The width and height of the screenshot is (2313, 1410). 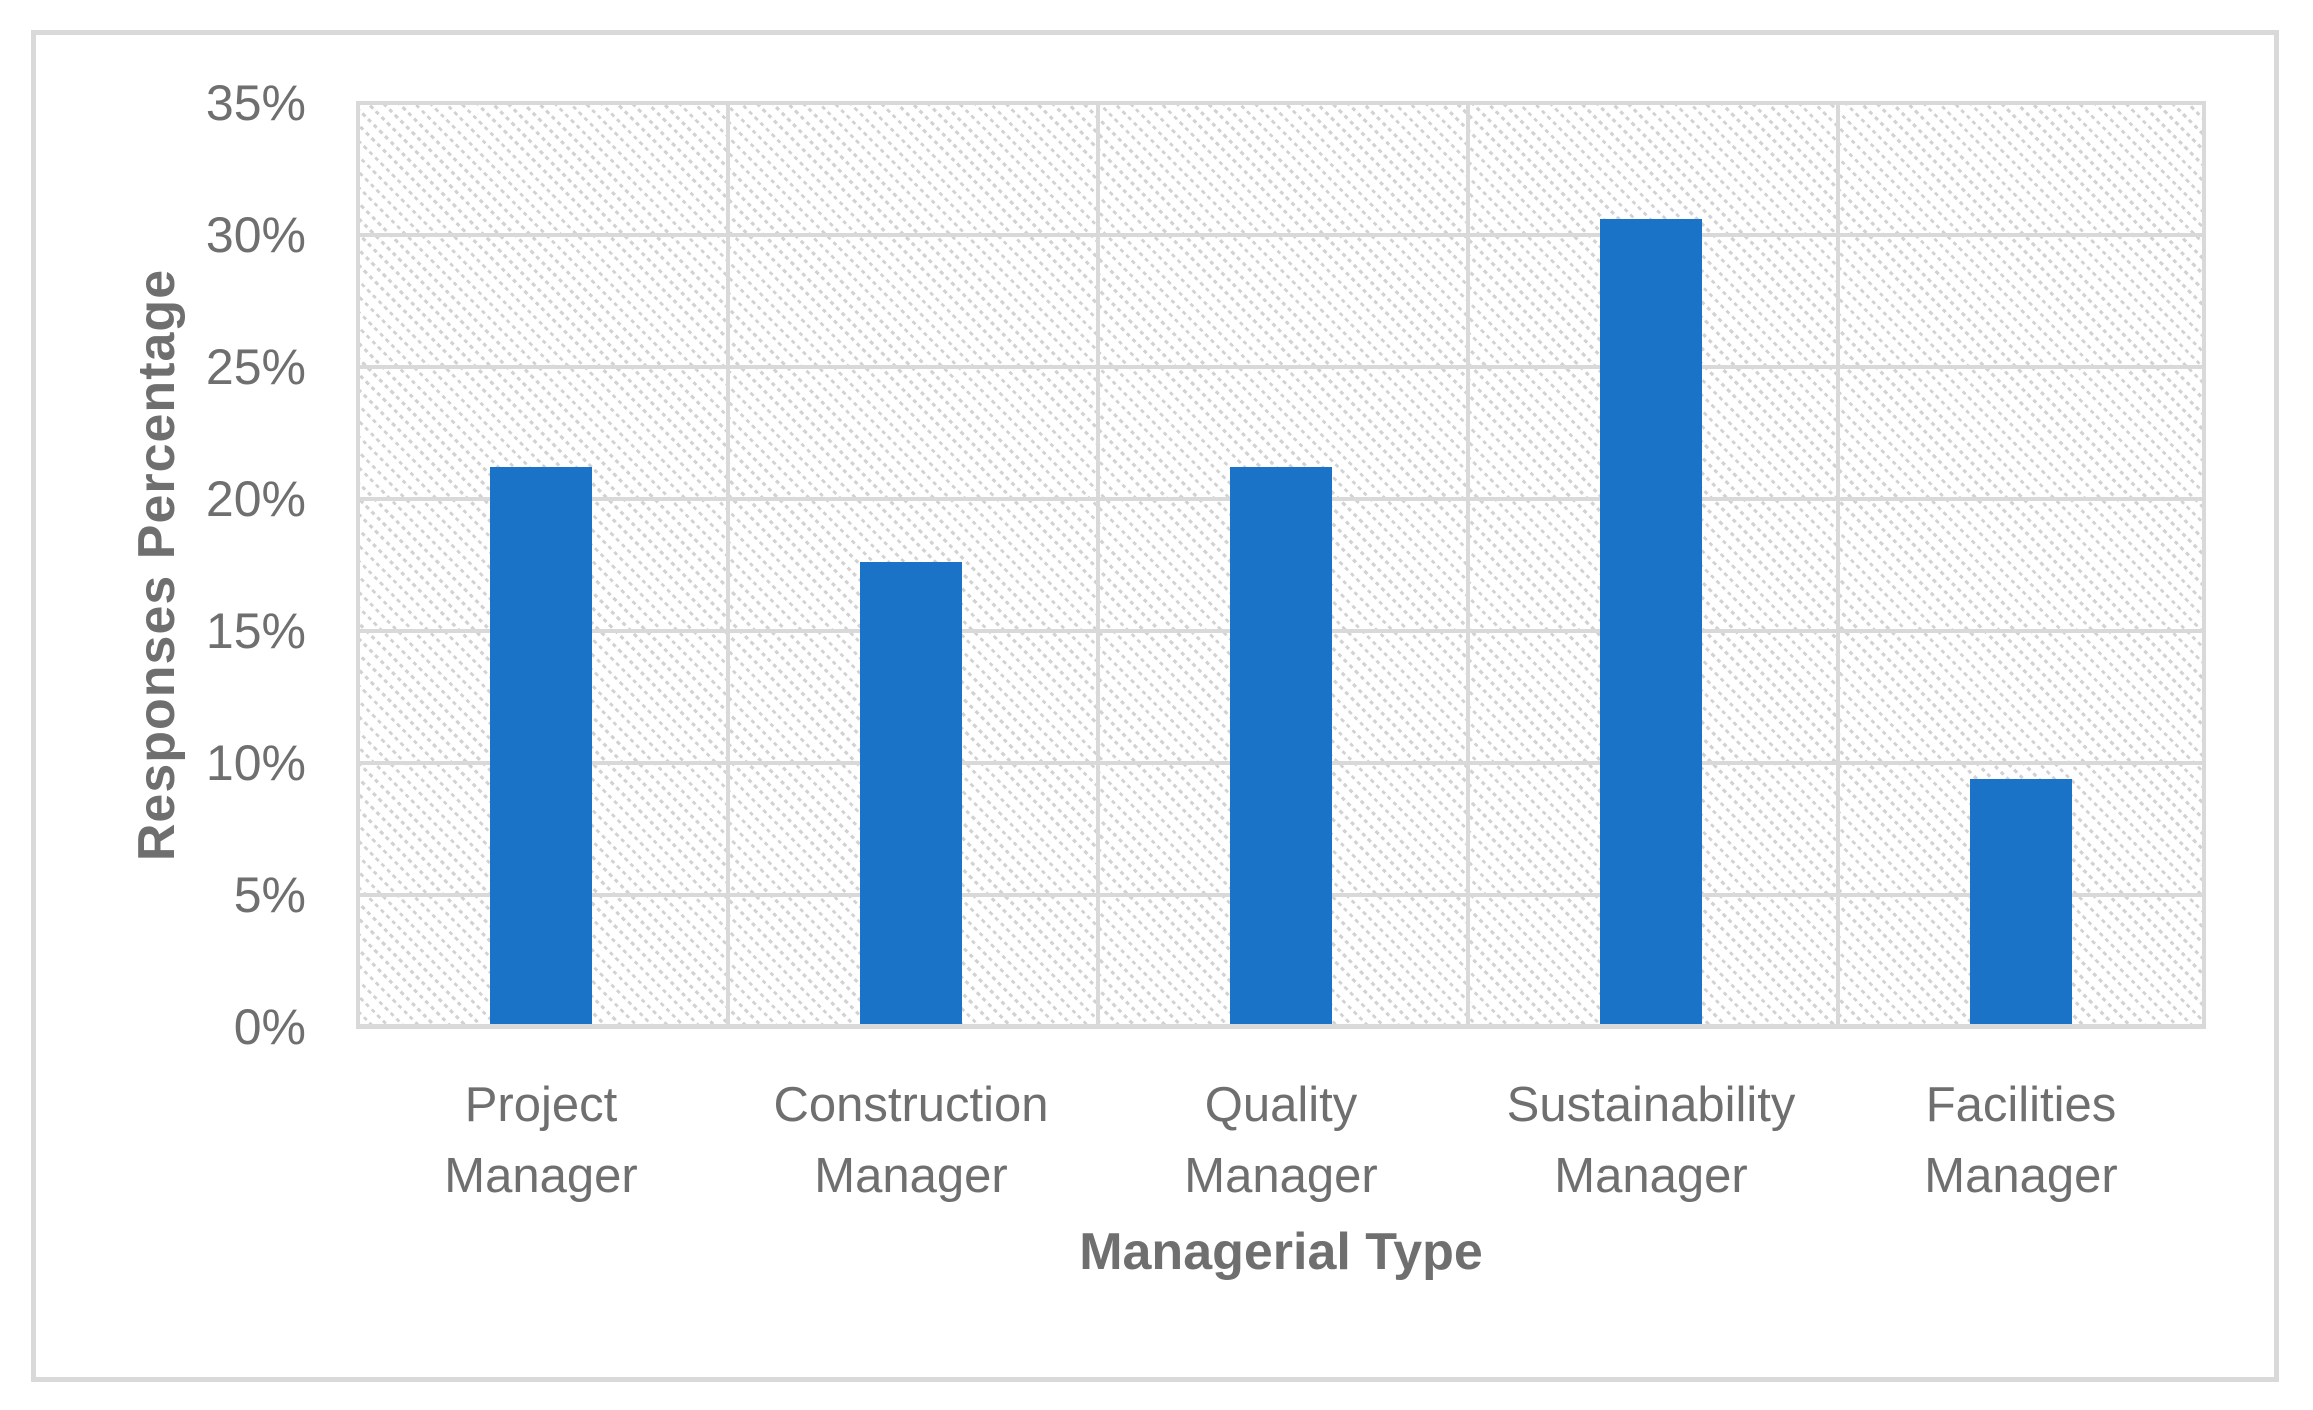 What do you see at coordinates (269, 1027) in the screenshot?
I see `y-tick-label-0%: 0%` at bounding box center [269, 1027].